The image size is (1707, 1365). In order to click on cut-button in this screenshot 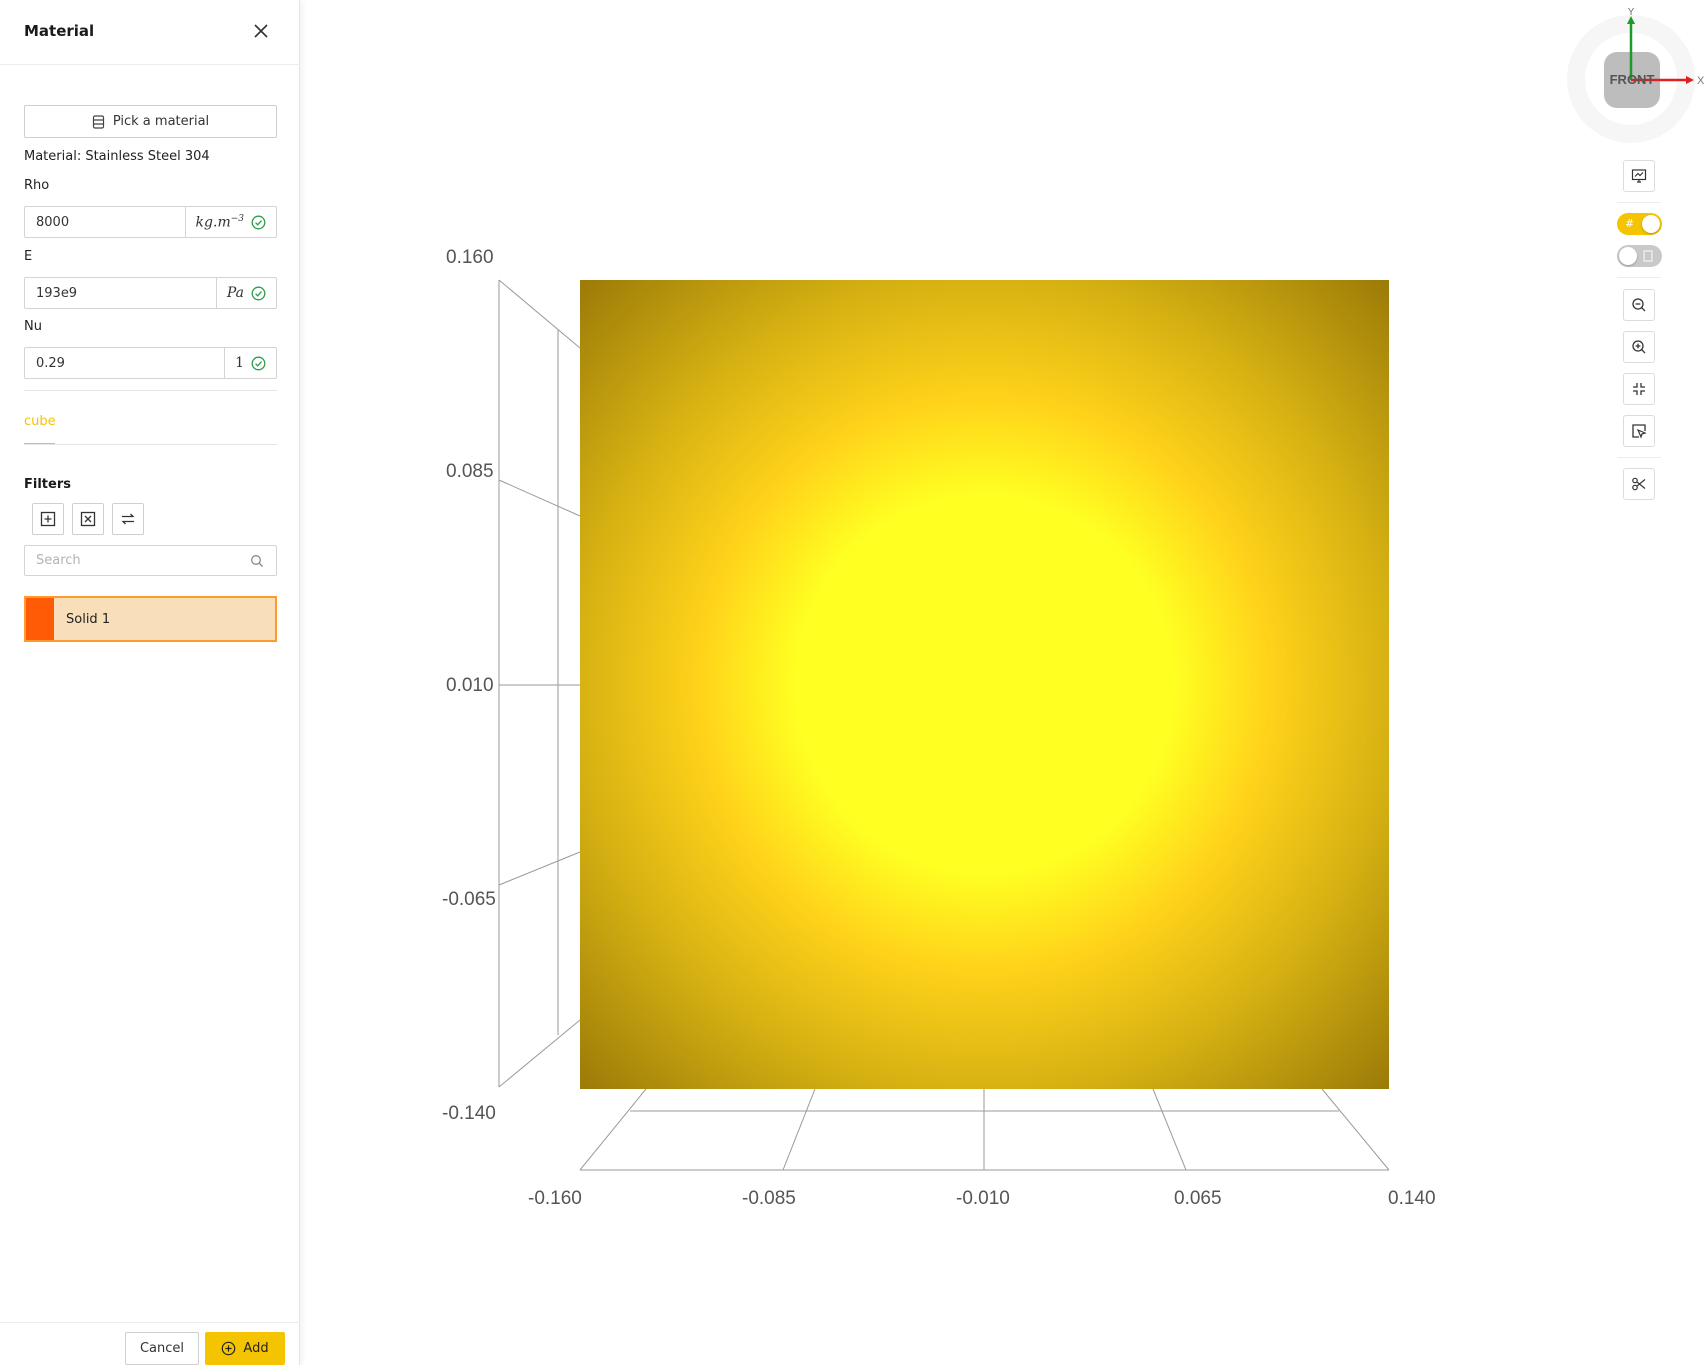, I will do `click(1639, 484)`.